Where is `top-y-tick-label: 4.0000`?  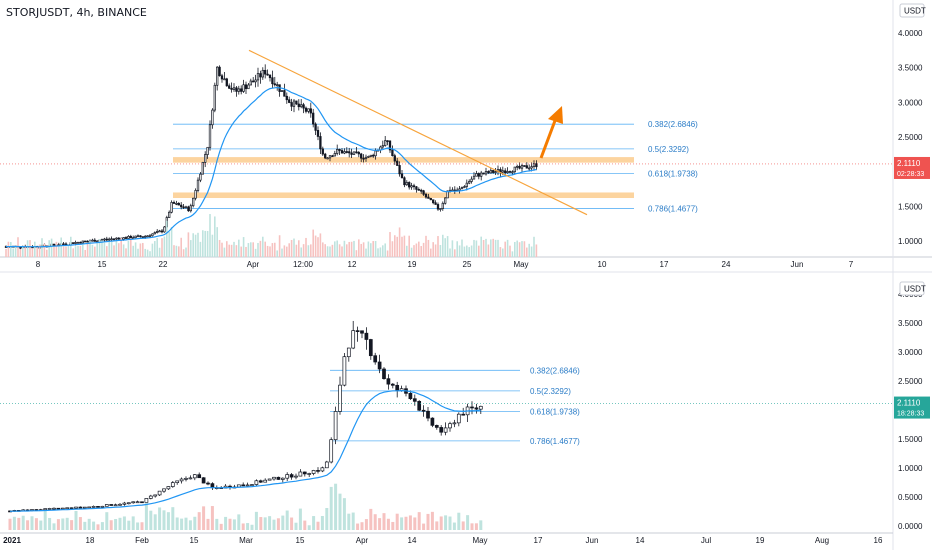 top-y-tick-label: 4.0000 is located at coordinates (910, 33).